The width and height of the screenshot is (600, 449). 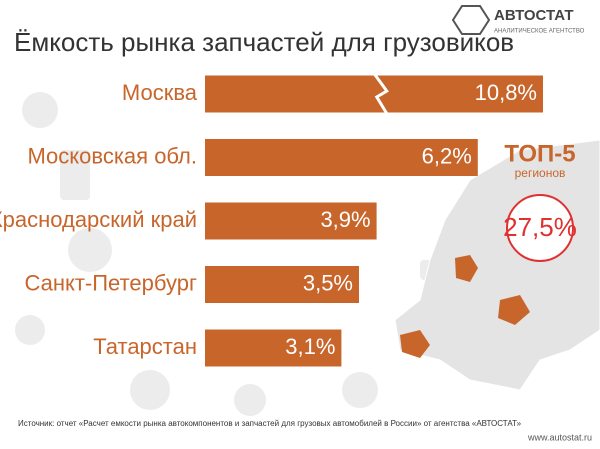 I want to click on category-label: Санкт-Петербург, so click(x=110, y=282).